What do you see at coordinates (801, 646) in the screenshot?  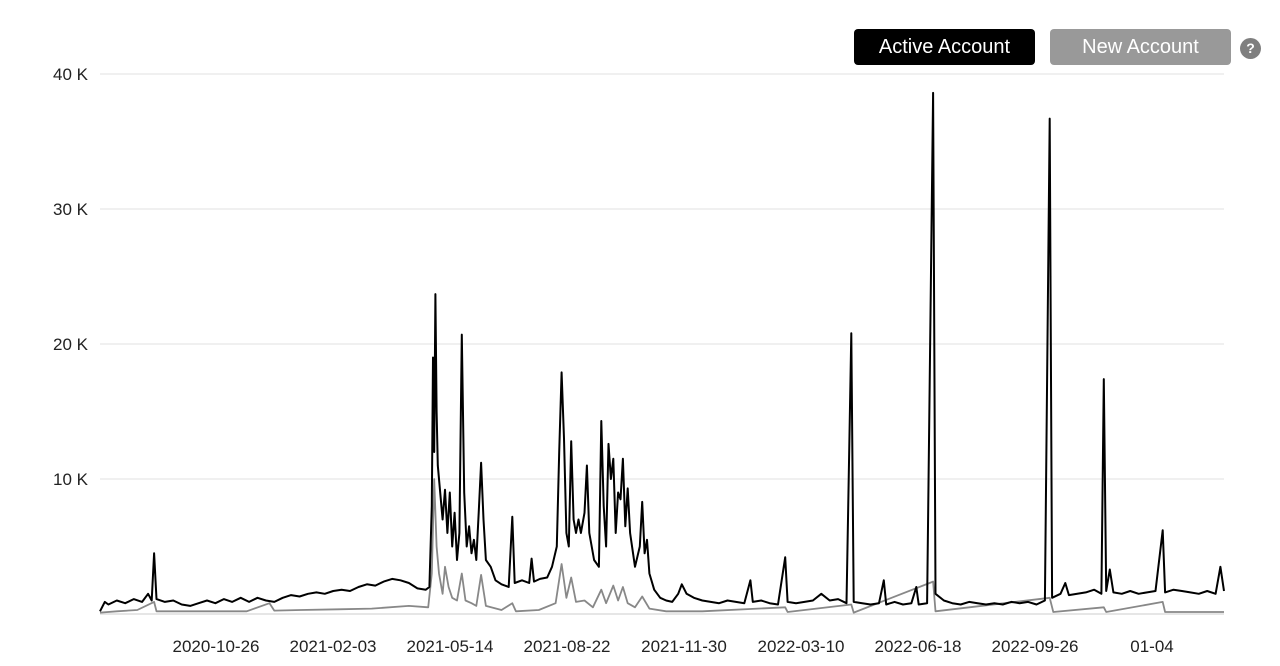 I see `x-tick-label: 2022-03-10` at bounding box center [801, 646].